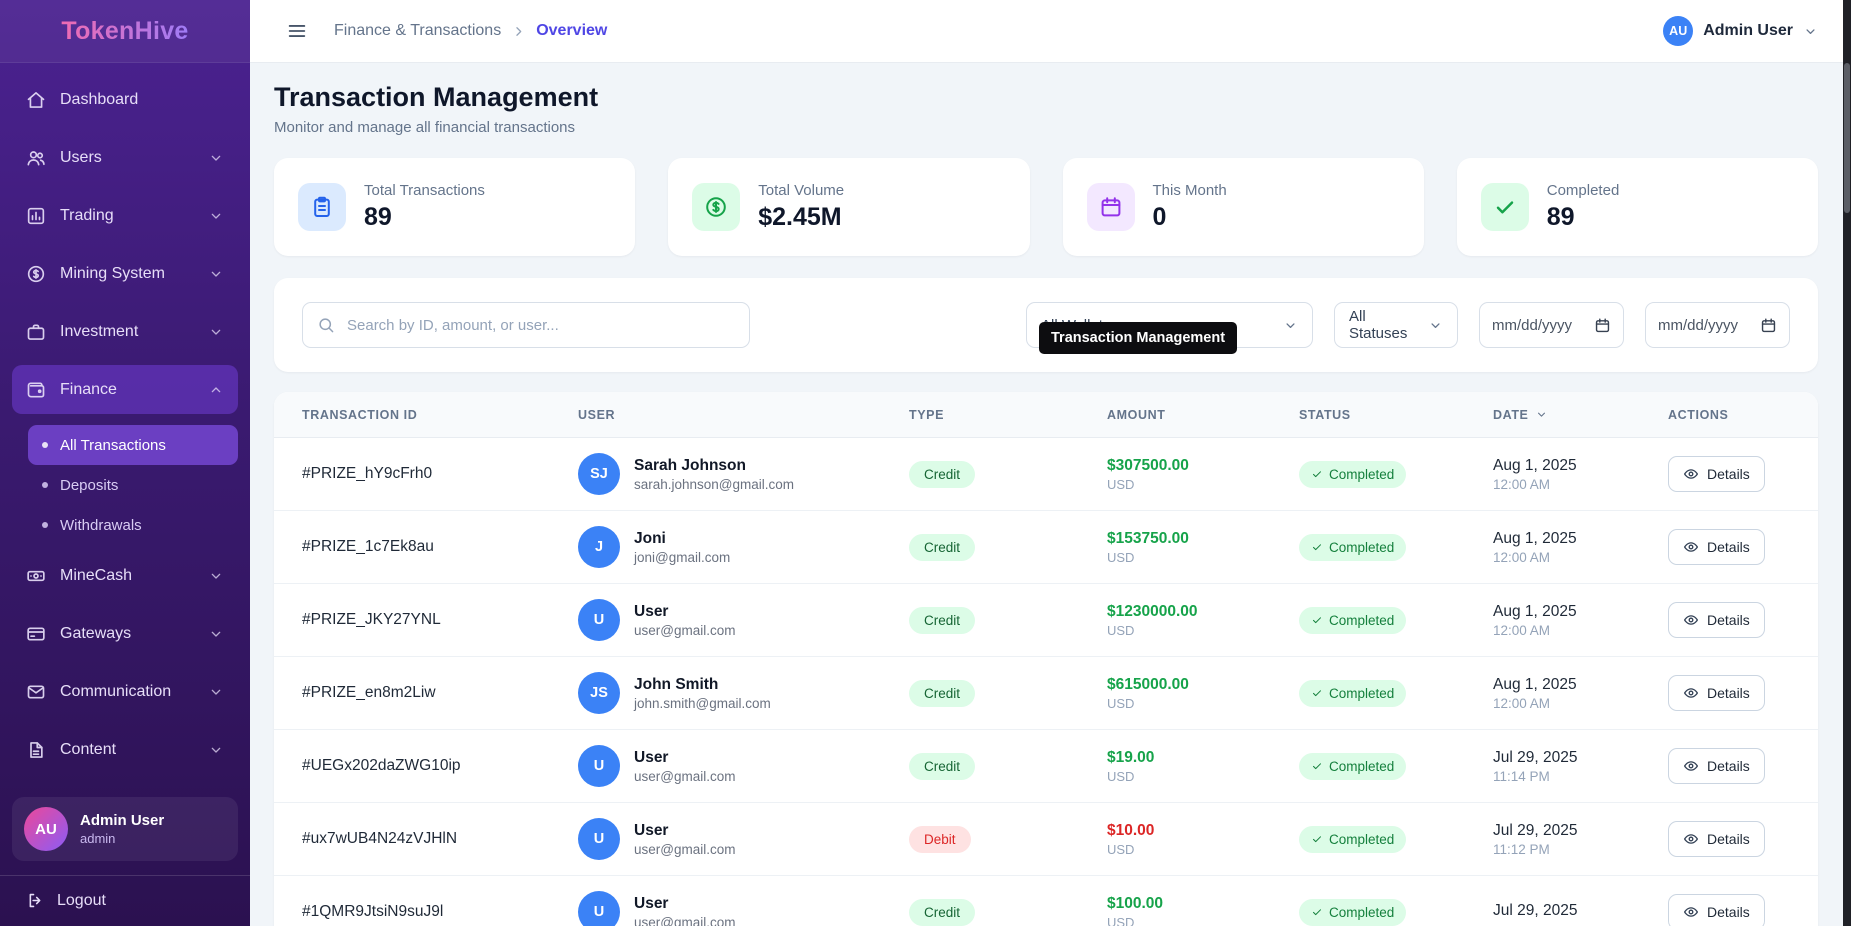 This screenshot has height=926, width=1851. I want to click on credit-card-icon, so click(36, 634).